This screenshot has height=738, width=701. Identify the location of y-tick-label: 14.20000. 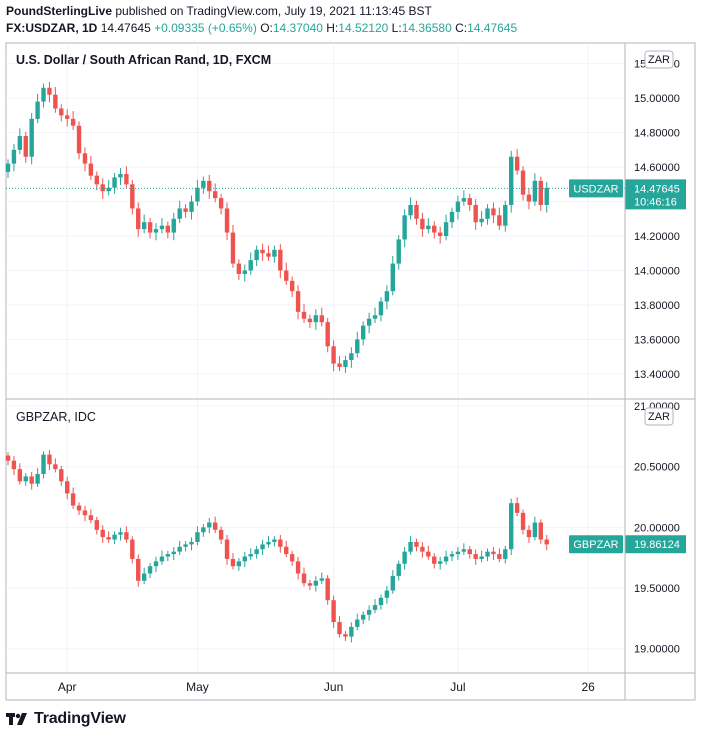
(657, 237).